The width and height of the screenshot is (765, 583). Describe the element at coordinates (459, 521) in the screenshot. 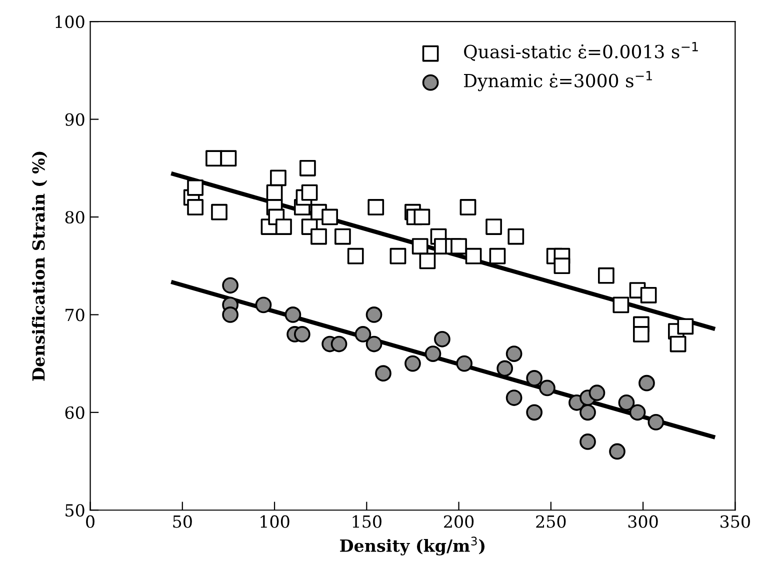

I see `x-tick-label: 200` at that location.